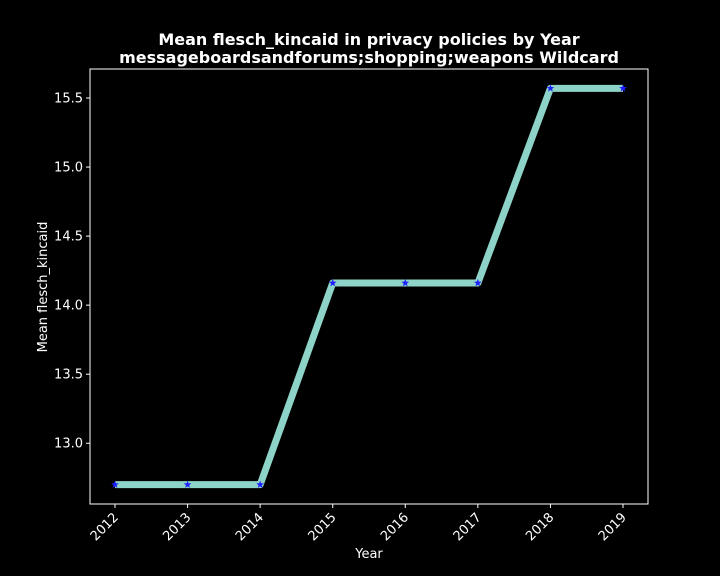  I want to click on y-axis-label: Mean flesch_kincaid, so click(43, 287).